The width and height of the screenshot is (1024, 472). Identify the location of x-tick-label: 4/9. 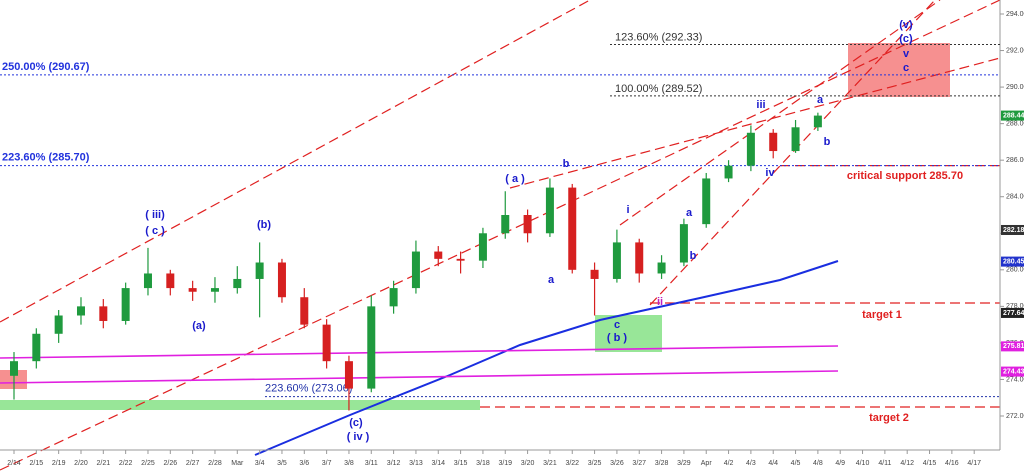
(840, 463).